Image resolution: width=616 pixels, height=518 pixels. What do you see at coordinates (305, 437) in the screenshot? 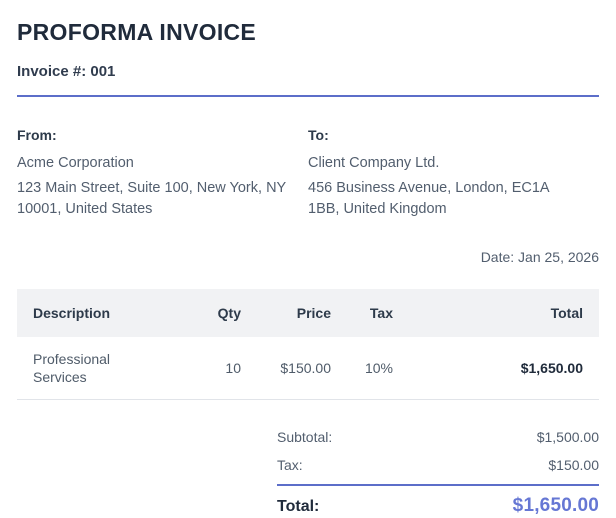
I see `subtotal-label: Subtotal:` at bounding box center [305, 437].